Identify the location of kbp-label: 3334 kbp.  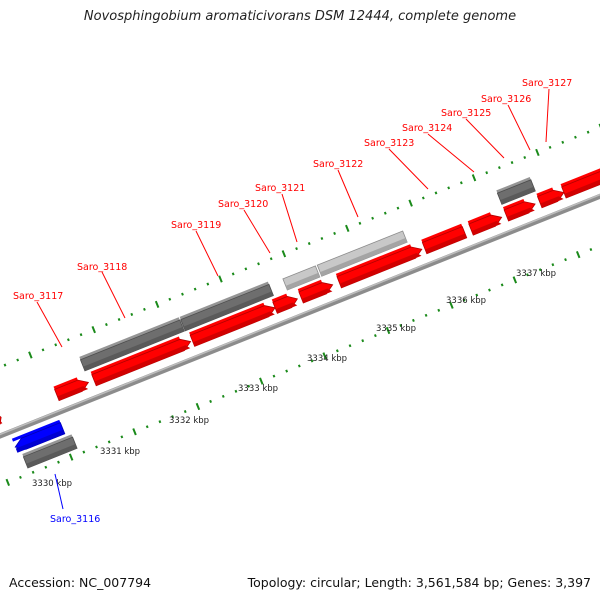
(327, 359).